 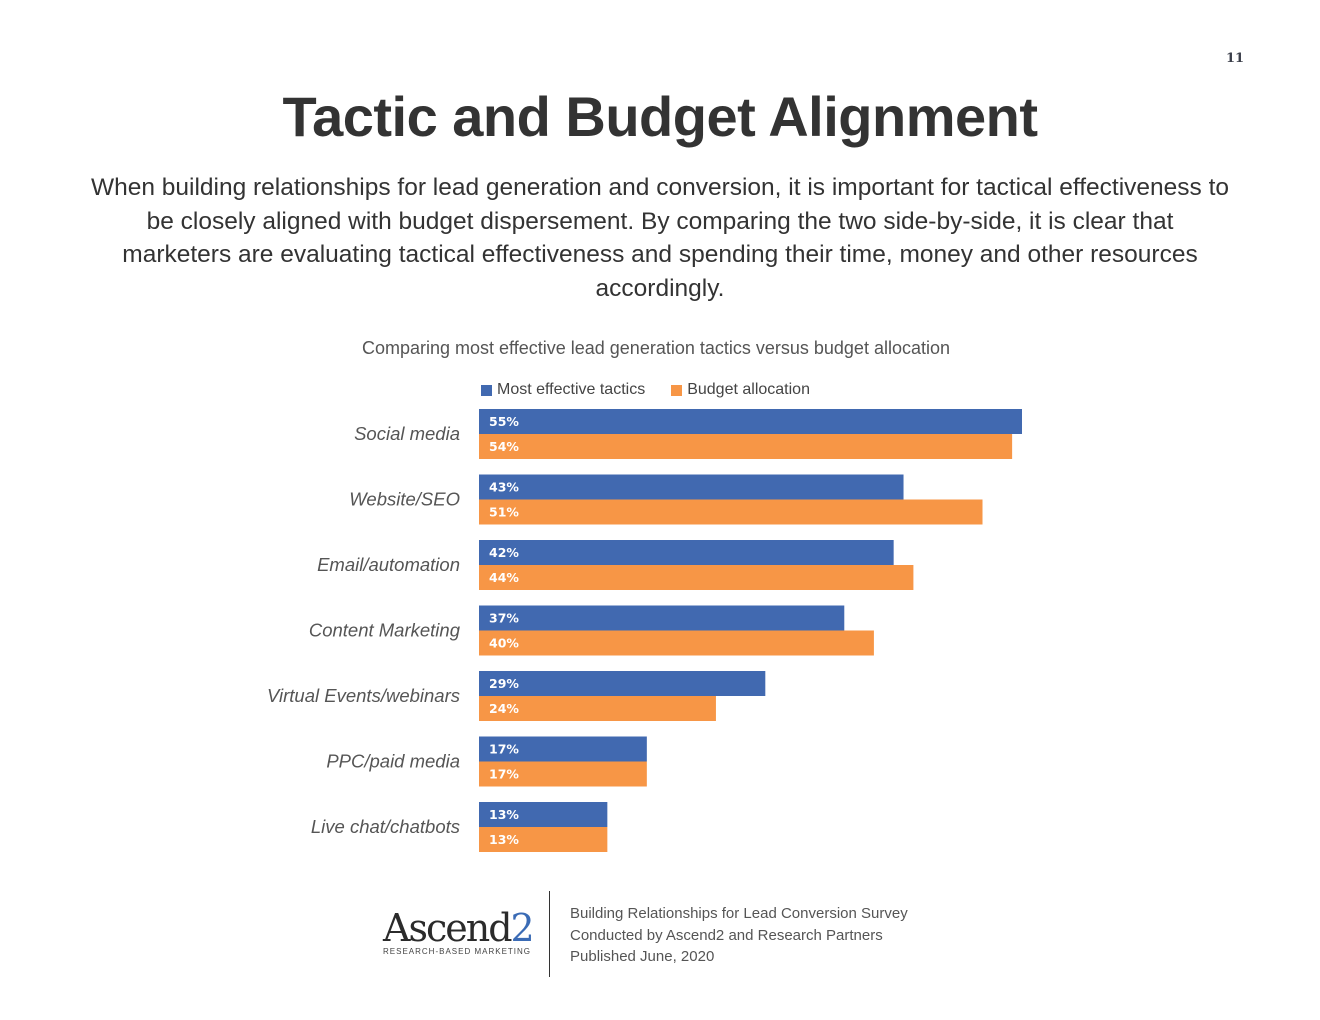 What do you see at coordinates (563, 749) in the screenshot?
I see `bar-most-effective-tactics-ppc-paid-media` at bounding box center [563, 749].